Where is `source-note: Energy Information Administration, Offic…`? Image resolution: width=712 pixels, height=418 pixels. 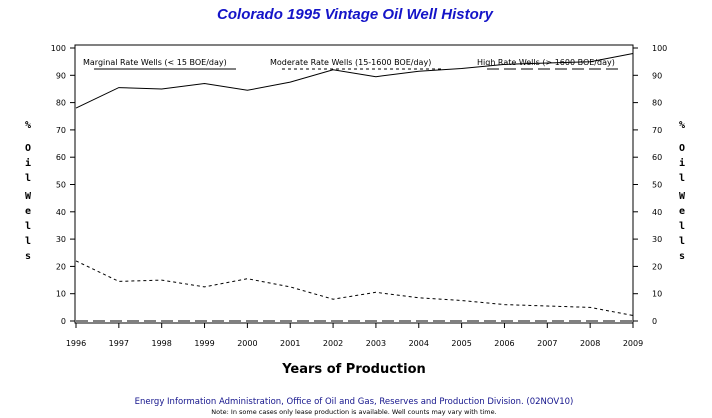 source-note: Energy Information Administration, Offic… is located at coordinates (354, 402).